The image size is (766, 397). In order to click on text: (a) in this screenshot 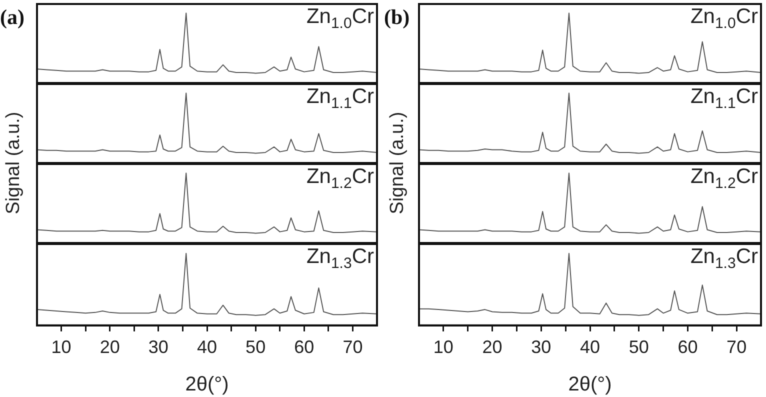, I will do `click(12, 17)`.